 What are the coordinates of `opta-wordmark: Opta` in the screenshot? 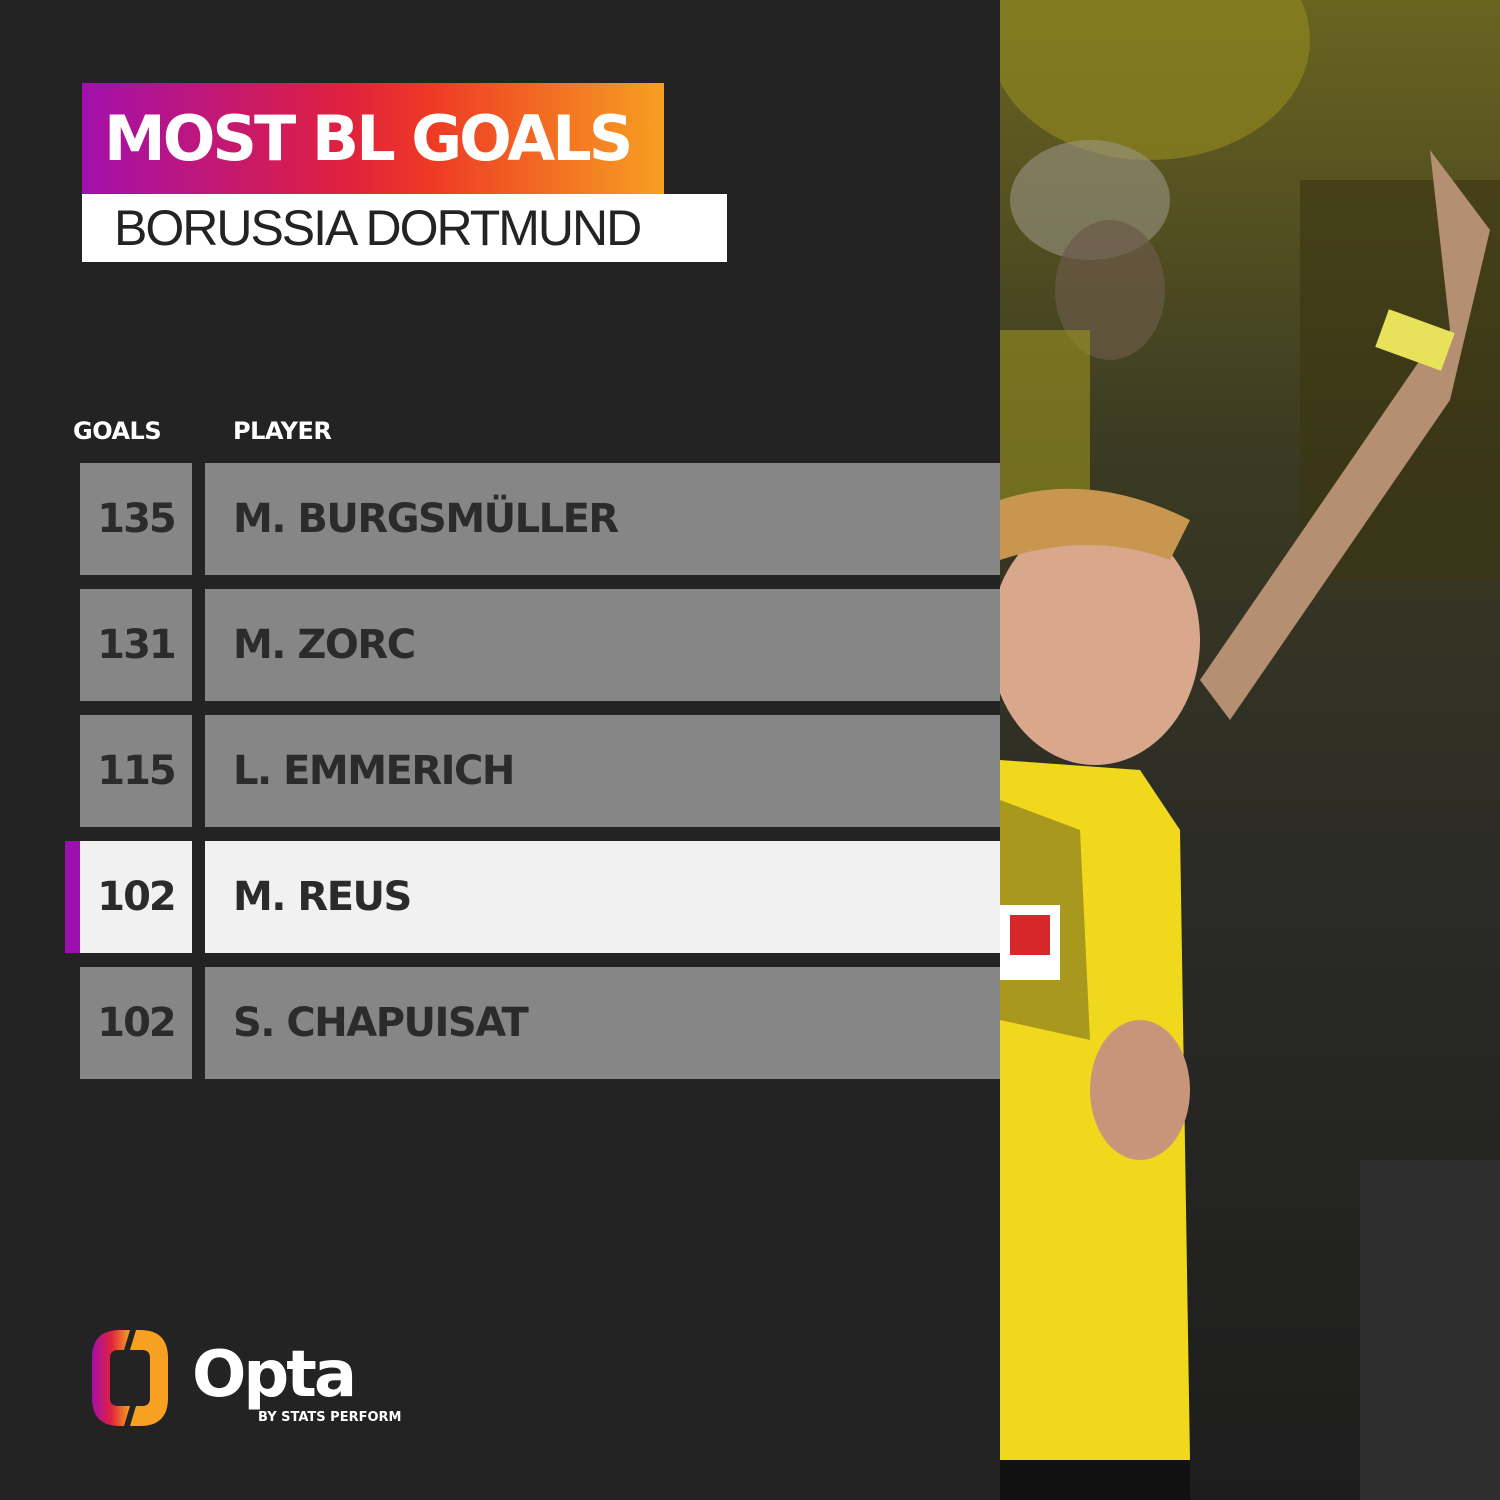 It's located at (274, 1375).